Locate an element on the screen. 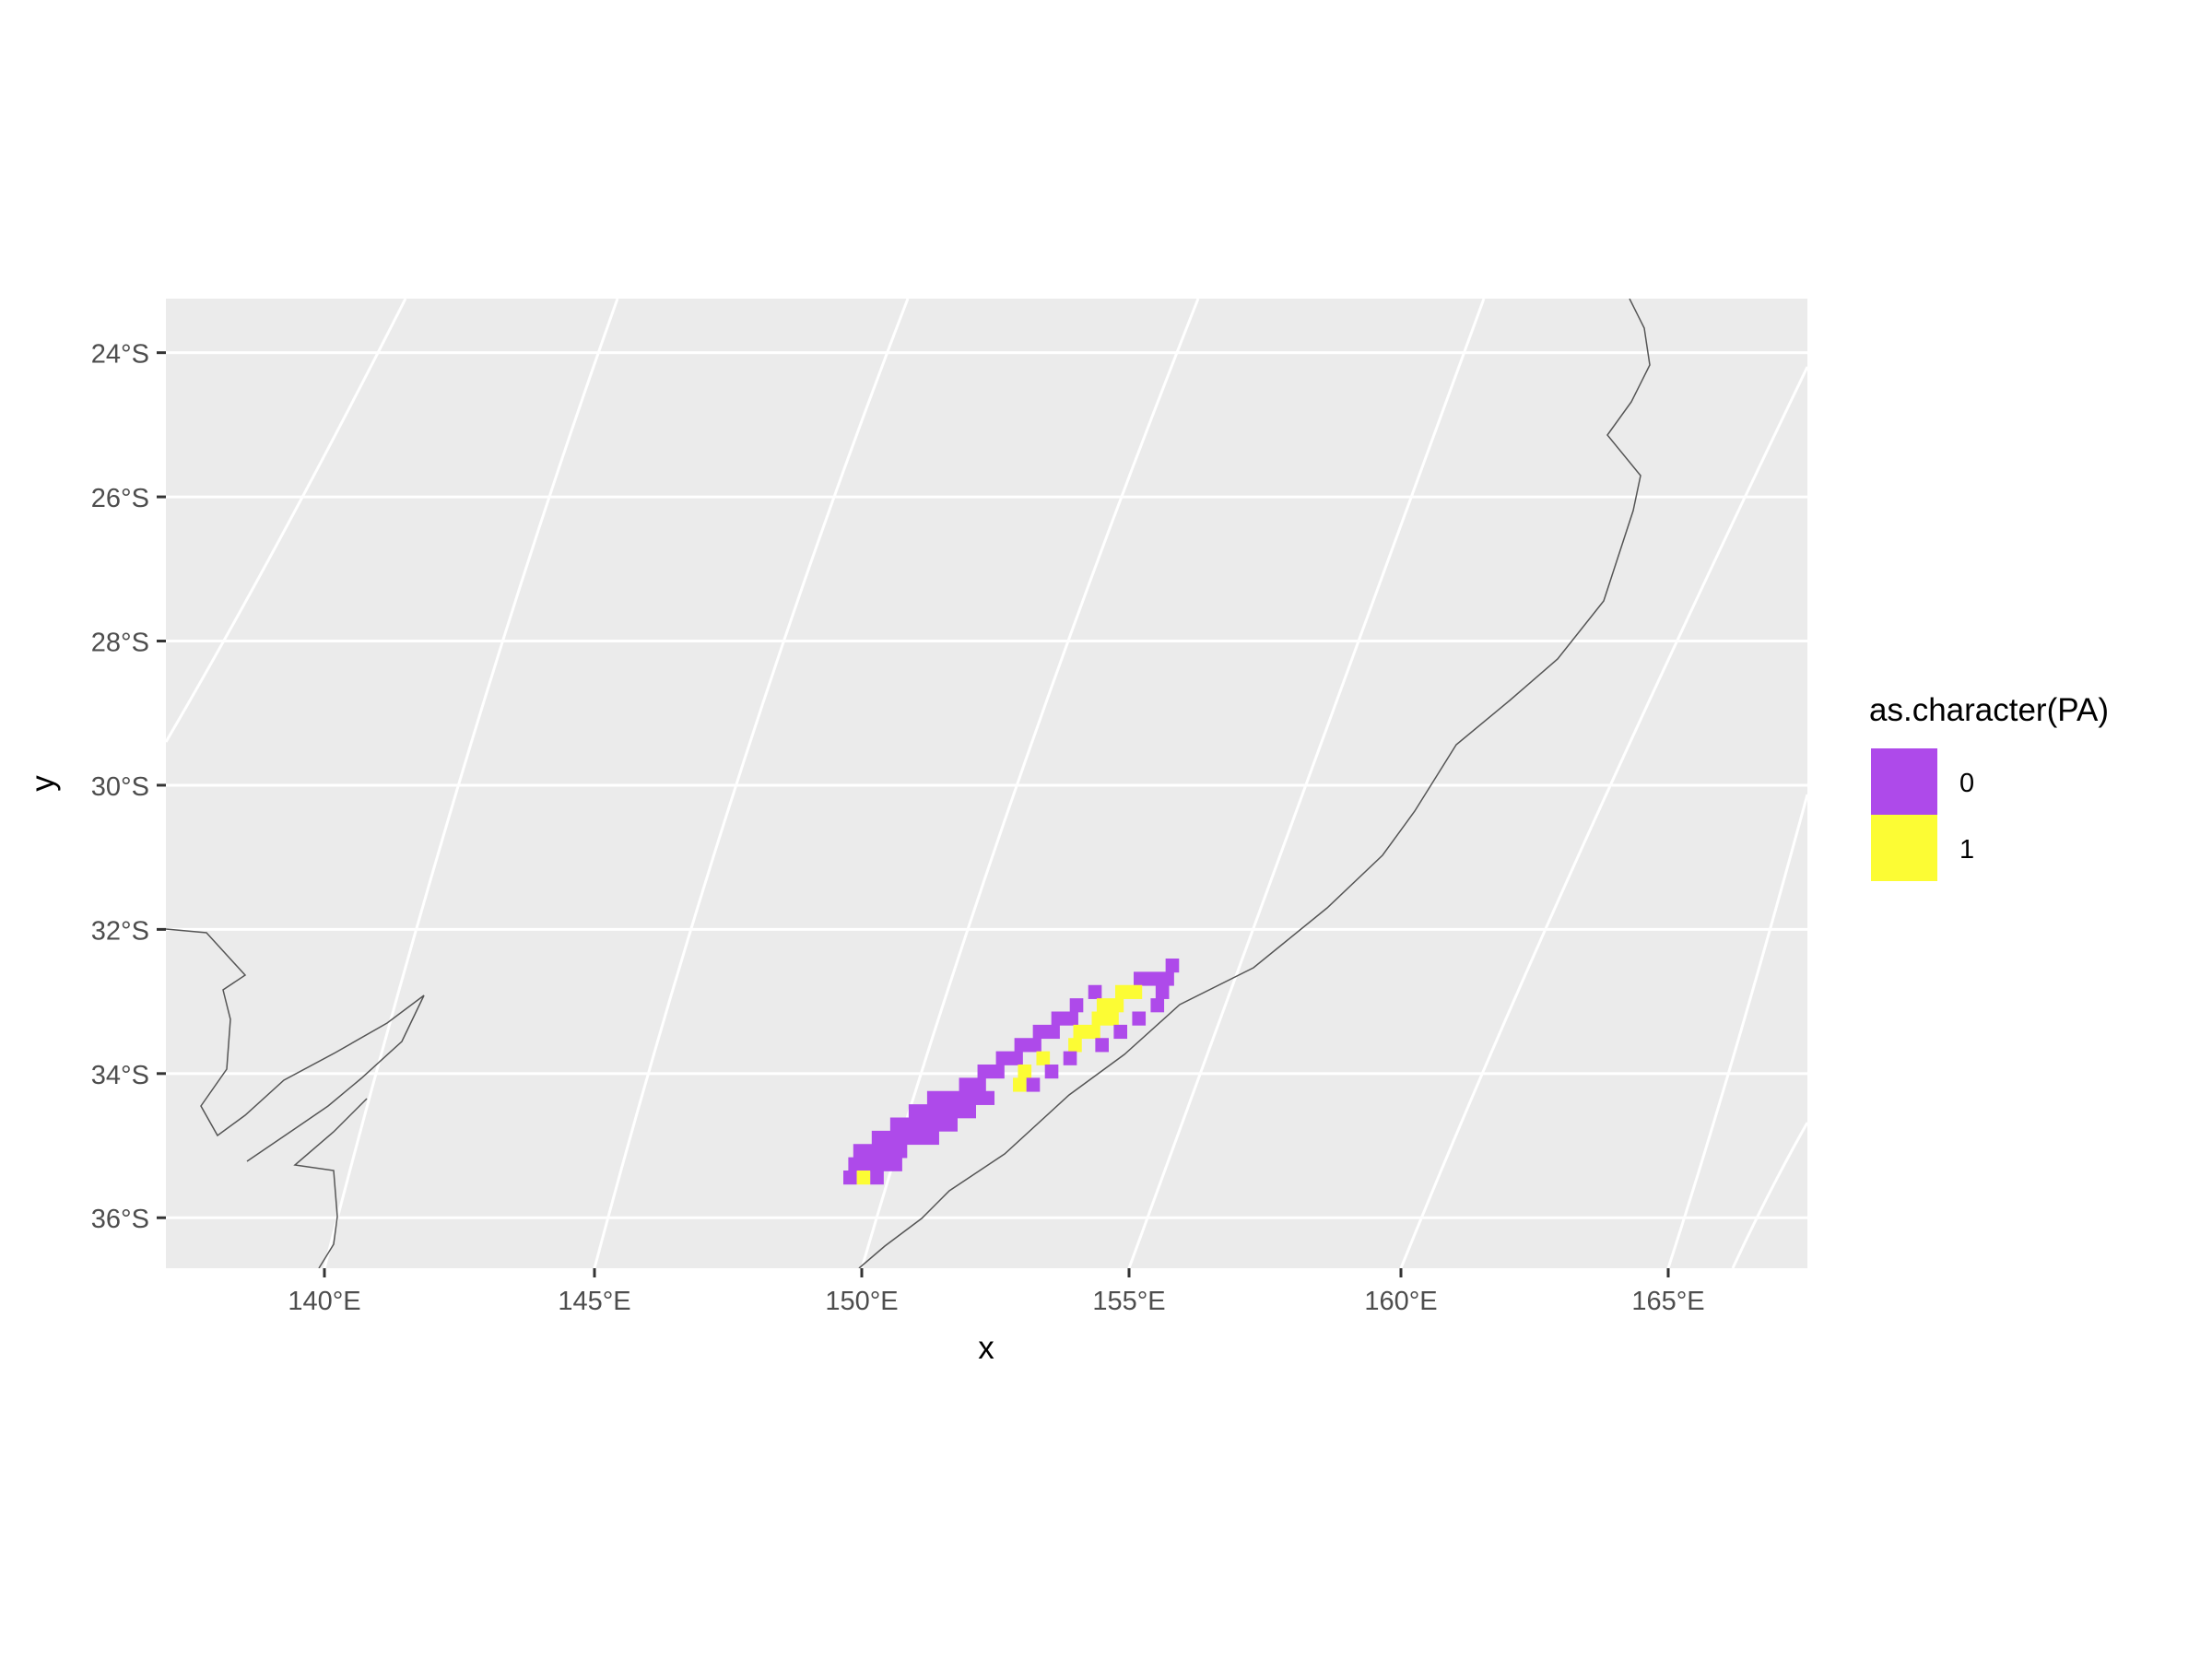  coastline-spencer-gulf is located at coordinates (295, 1045).